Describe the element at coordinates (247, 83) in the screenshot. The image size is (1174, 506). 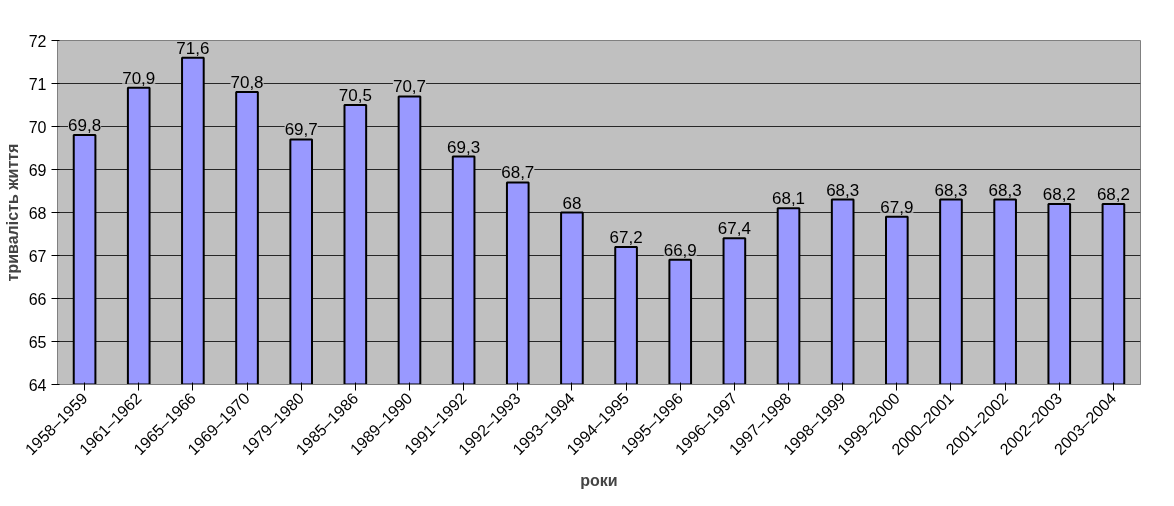
I see `data-label: 70,8` at that location.